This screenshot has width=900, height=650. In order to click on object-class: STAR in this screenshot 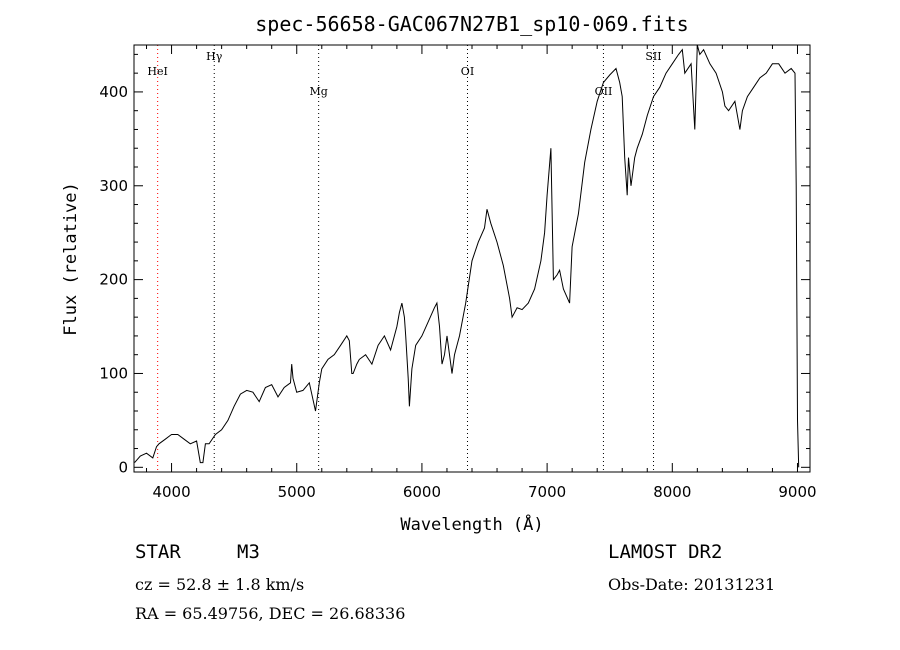, I will do `click(158, 552)`.